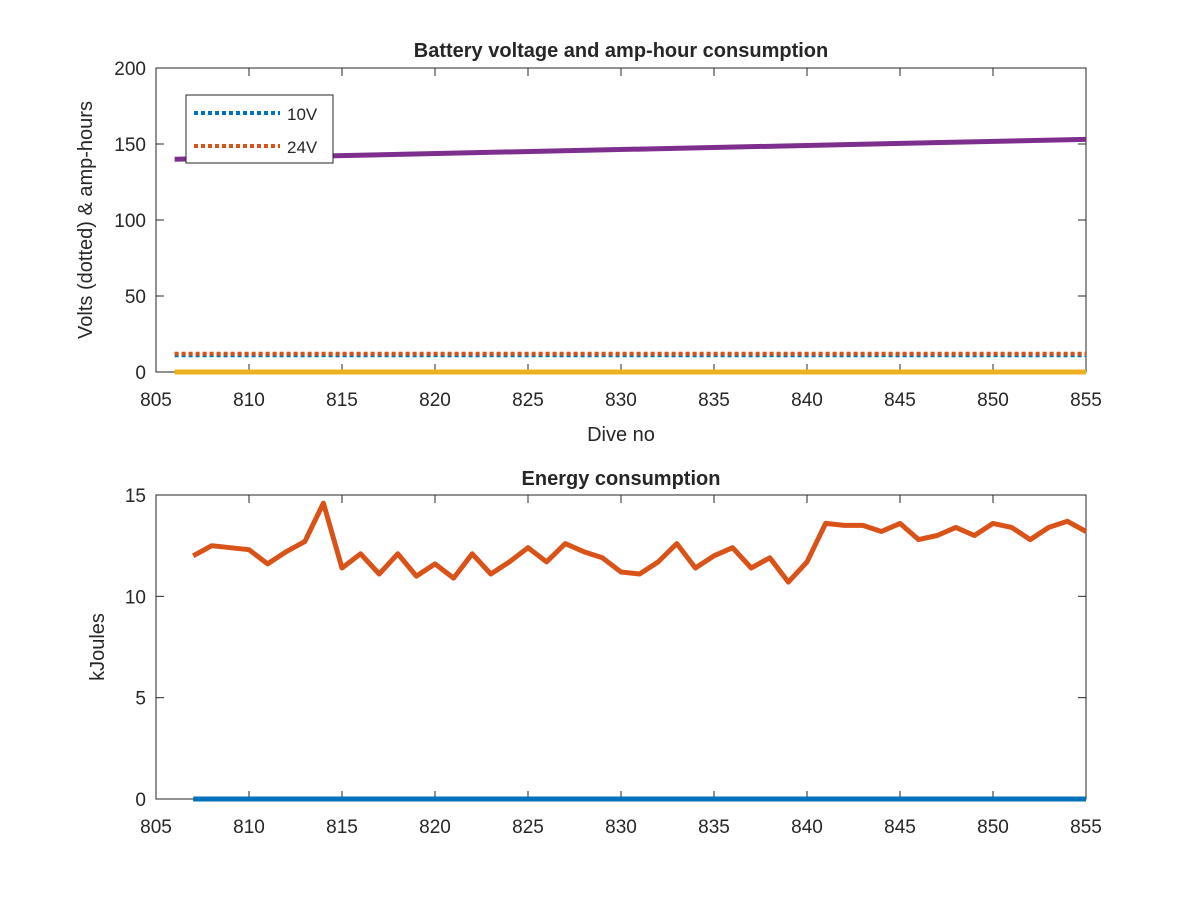  Describe the element at coordinates (621, 400) in the screenshot. I see `top-x-tick-label: 830` at that location.